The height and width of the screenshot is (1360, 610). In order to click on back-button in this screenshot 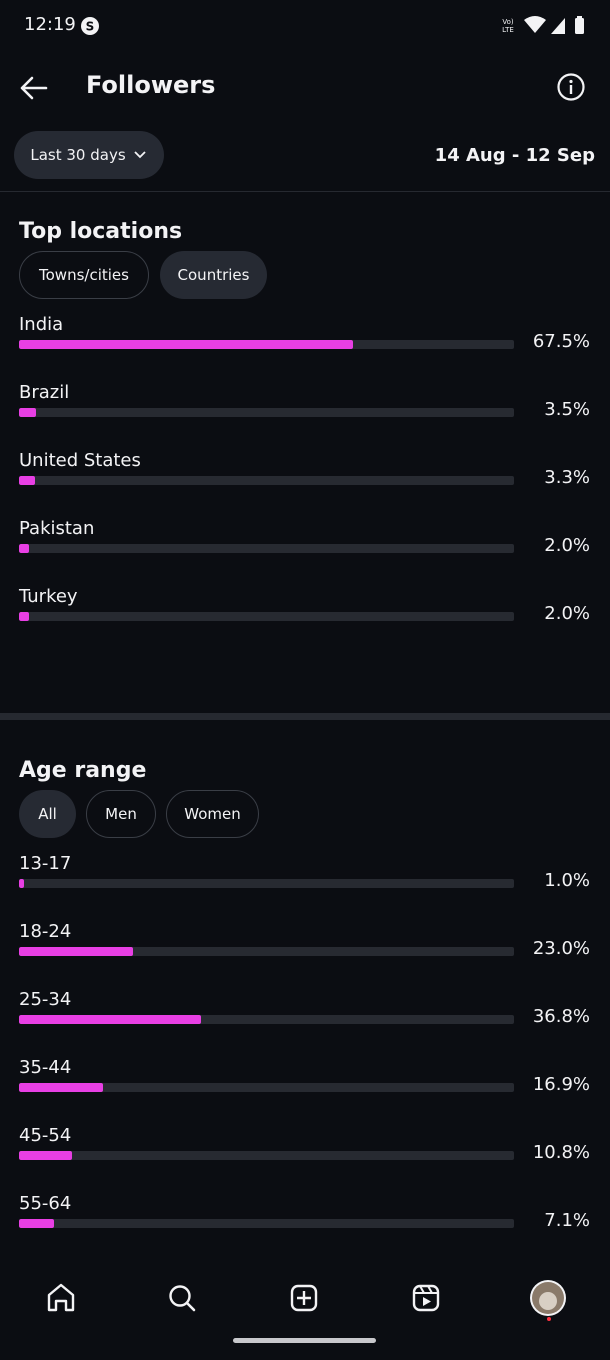, I will do `click(34, 88)`.